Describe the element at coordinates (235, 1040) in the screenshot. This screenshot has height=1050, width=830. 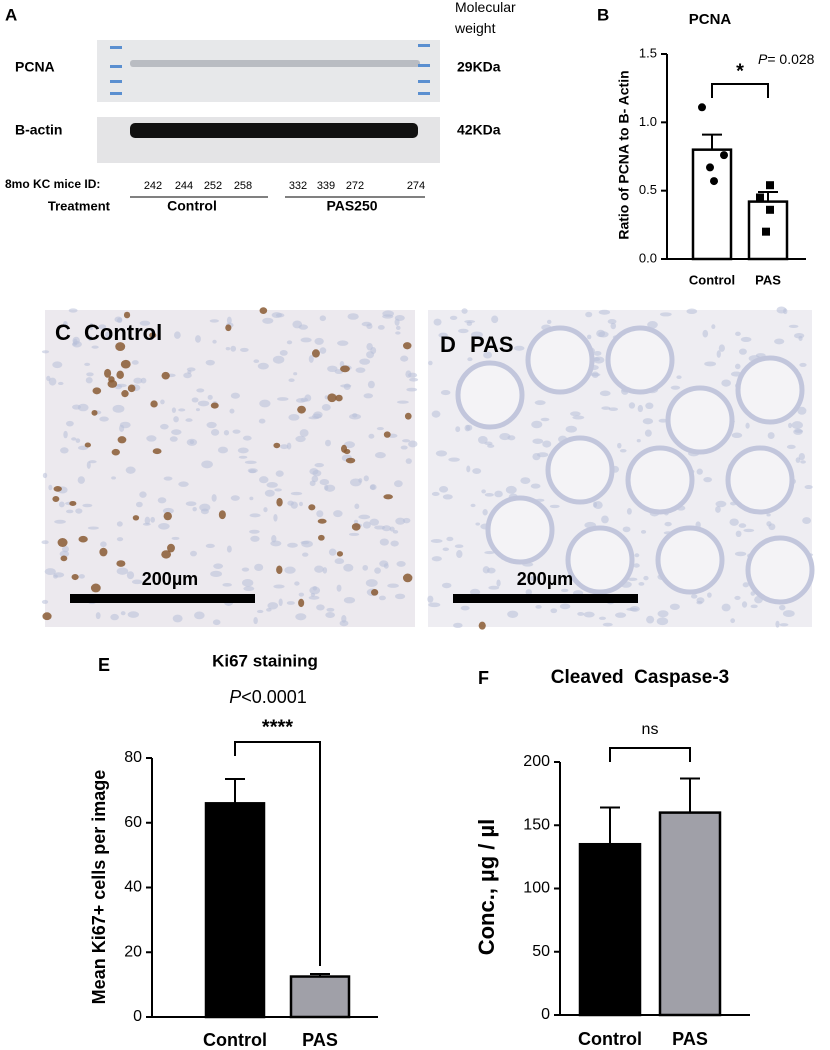
I see `x-tick-label: Control` at that location.